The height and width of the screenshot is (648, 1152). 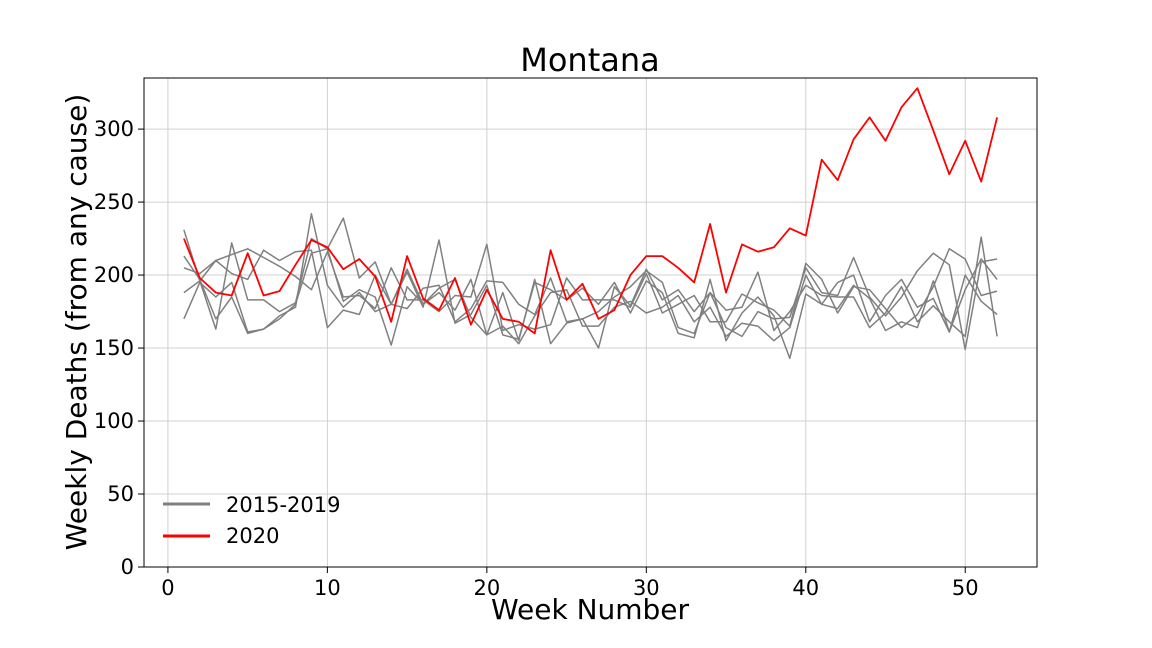 What do you see at coordinates (114, 129) in the screenshot?
I see `y-tick-label: 300` at bounding box center [114, 129].